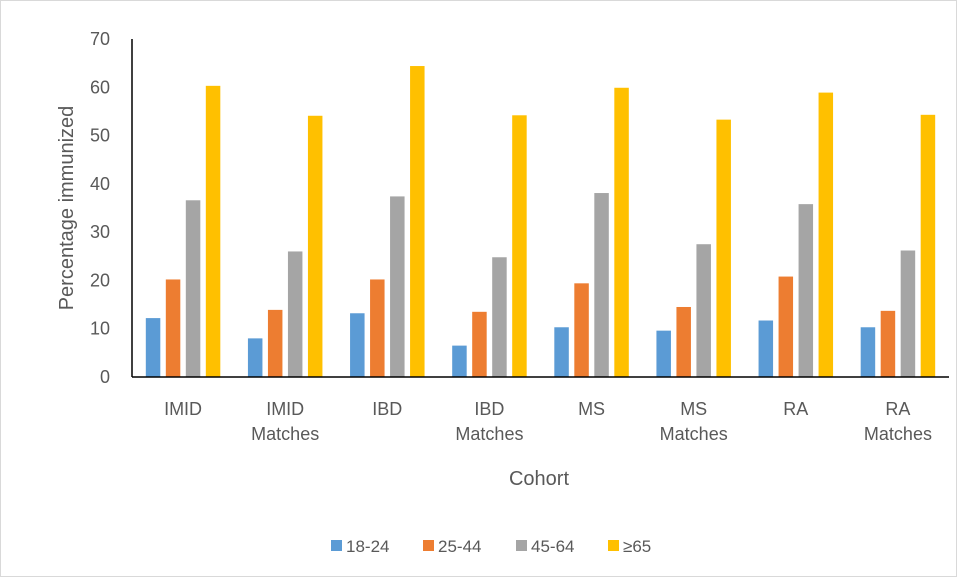  Describe the element at coordinates (637, 546) in the screenshot. I see `legend-label: ≥65` at that location.